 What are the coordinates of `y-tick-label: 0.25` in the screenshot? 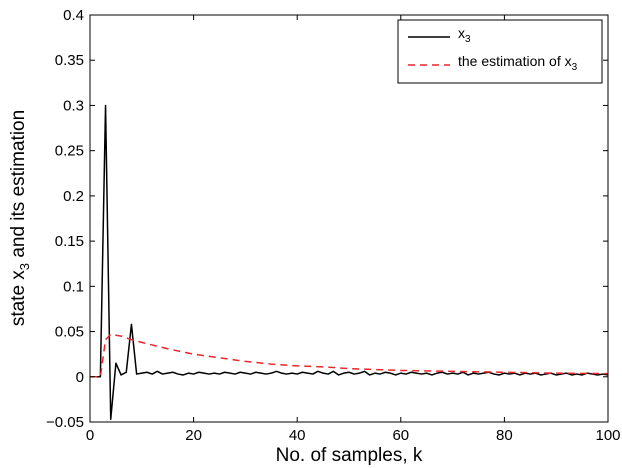 It's located at (69, 151).